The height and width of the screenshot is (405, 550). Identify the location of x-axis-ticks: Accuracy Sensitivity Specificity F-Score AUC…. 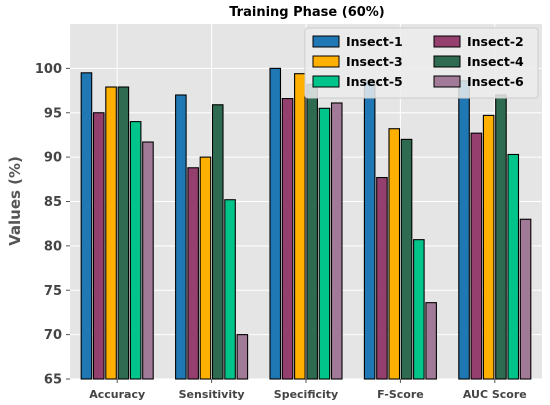
(308, 390).